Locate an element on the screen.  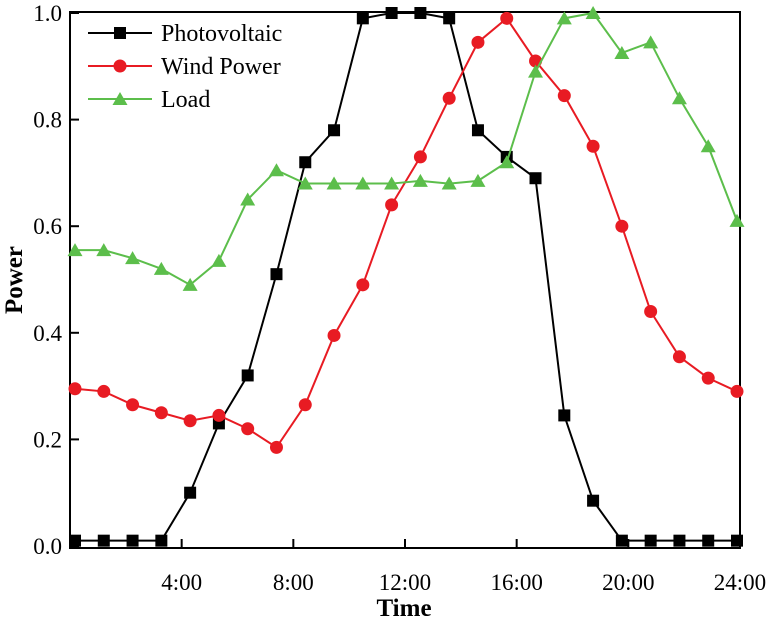
legend-label: Load is located at coordinates (185, 100).